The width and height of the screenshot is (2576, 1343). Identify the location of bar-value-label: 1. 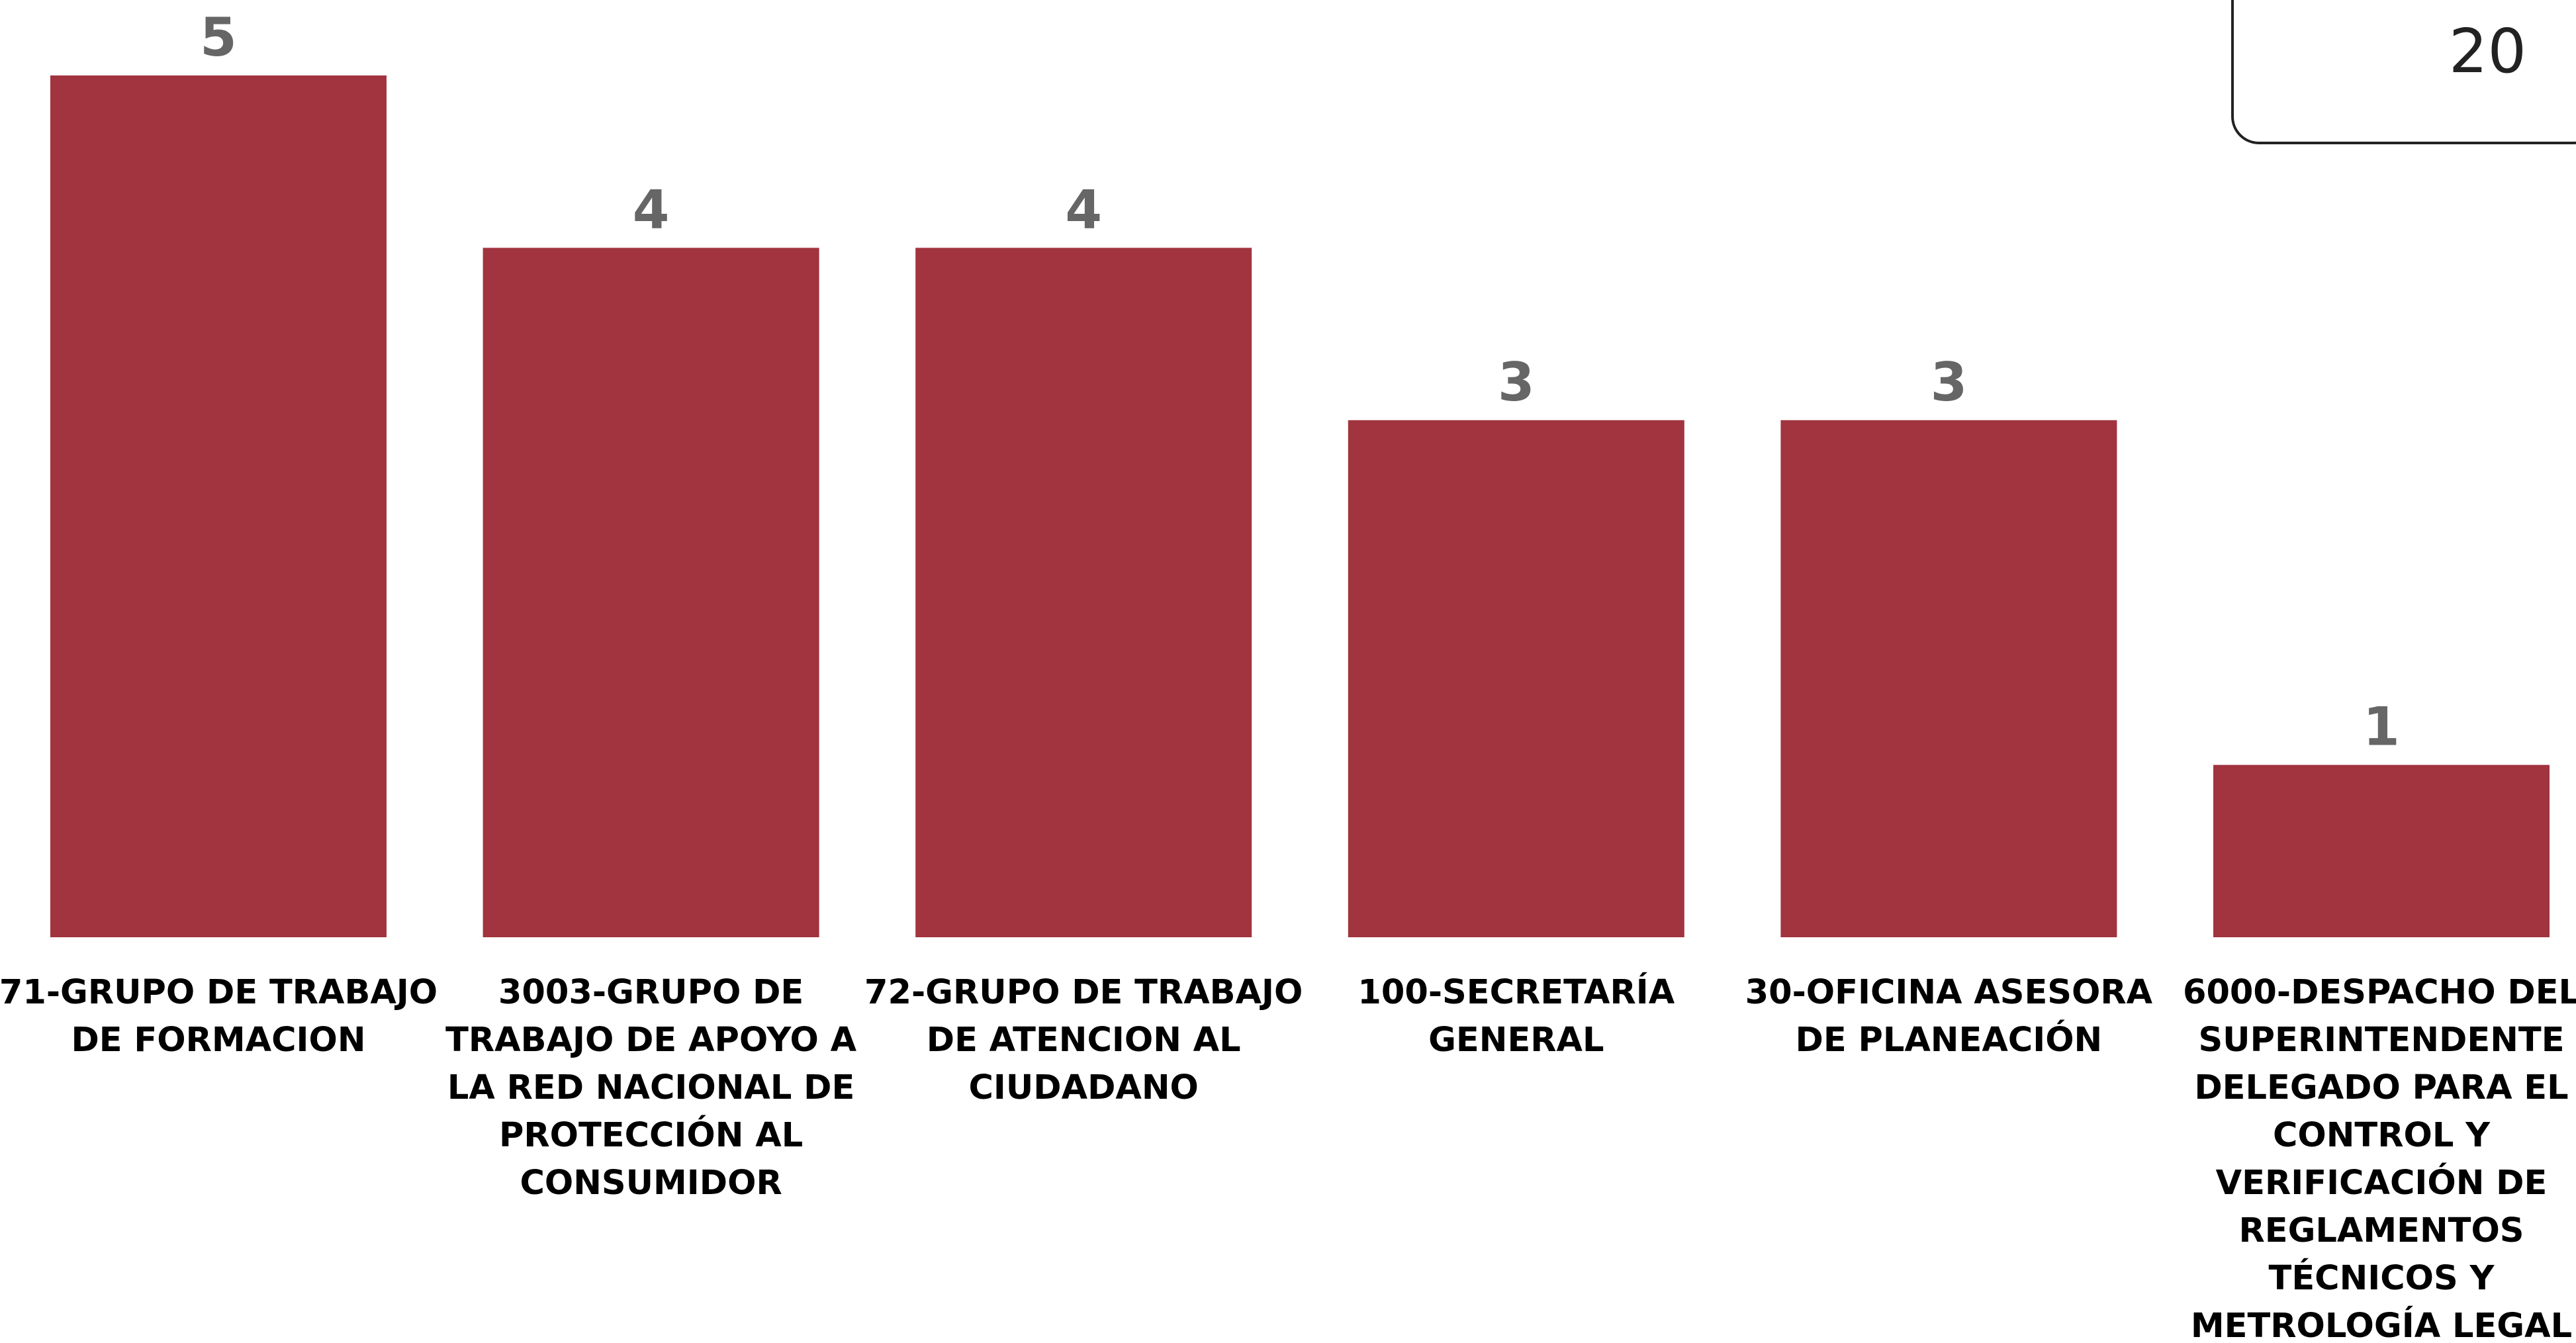
(2381, 727).